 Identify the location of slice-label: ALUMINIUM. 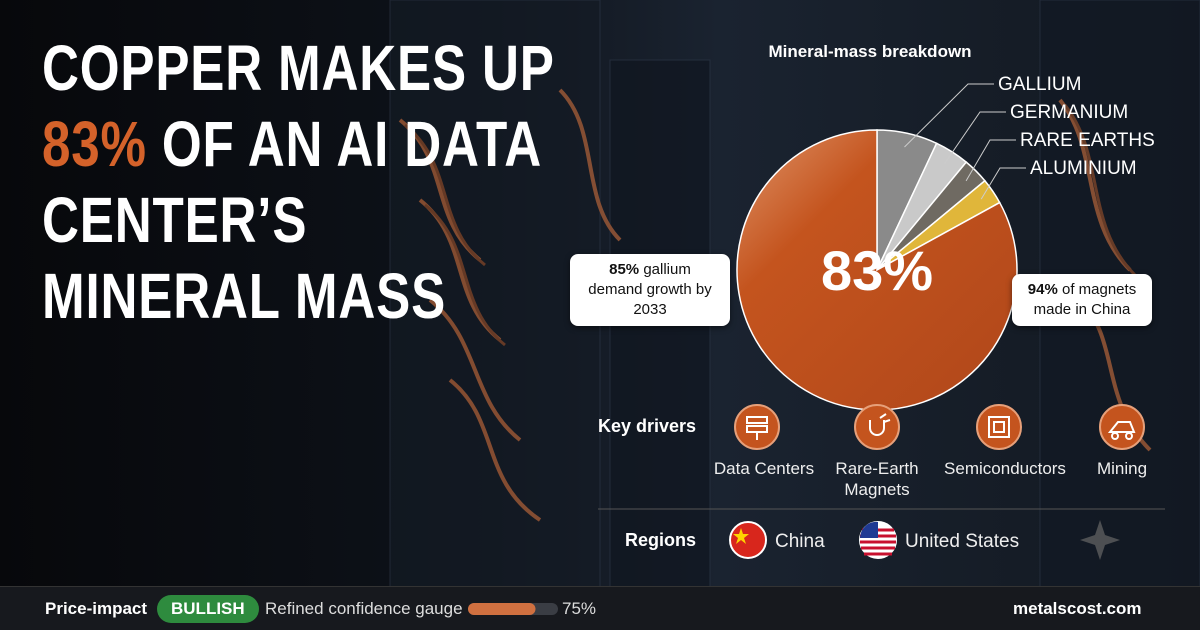
(1083, 168).